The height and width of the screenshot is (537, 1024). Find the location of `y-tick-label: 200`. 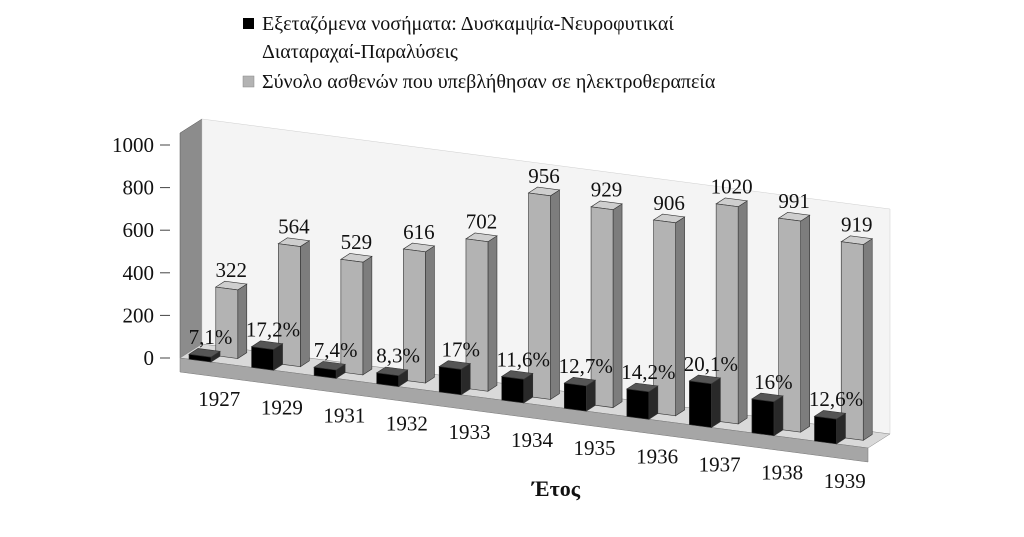

y-tick-label: 200 is located at coordinates (139, 315).